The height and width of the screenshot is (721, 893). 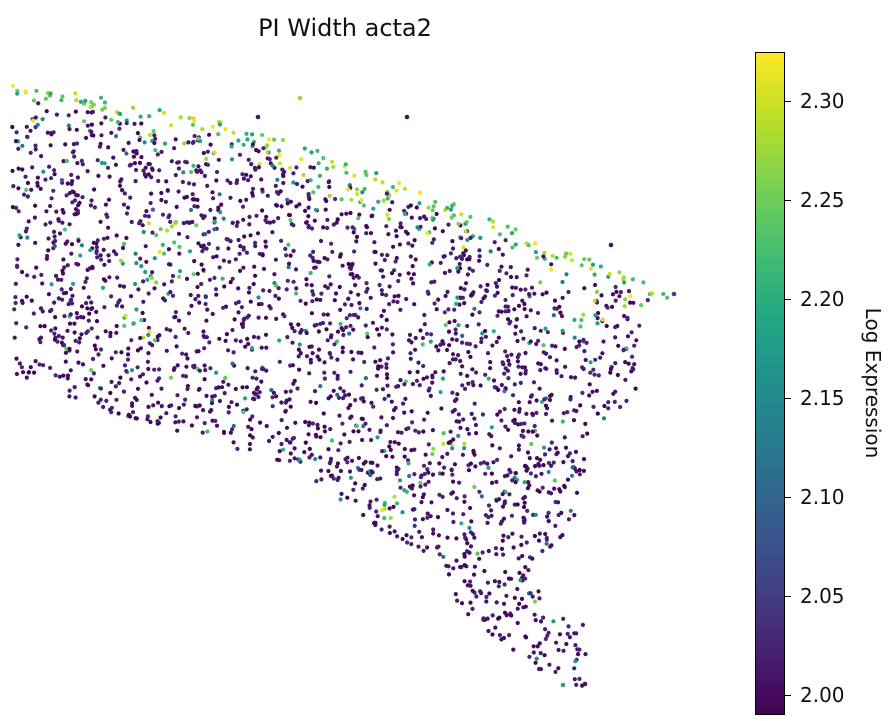 I want to click on colorbar-tick-label: 2.00, so click(x=822, y=695).